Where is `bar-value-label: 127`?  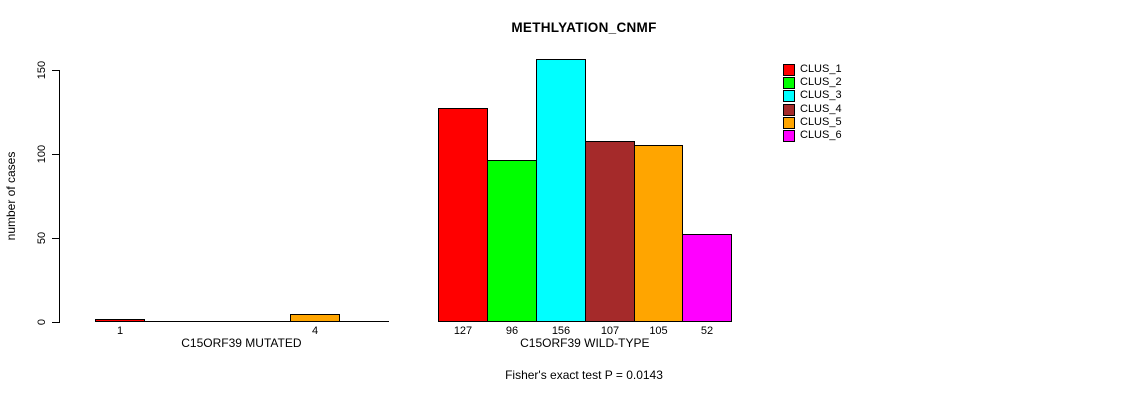 bar-value-label: 127 is located at coordinates (463, 331).